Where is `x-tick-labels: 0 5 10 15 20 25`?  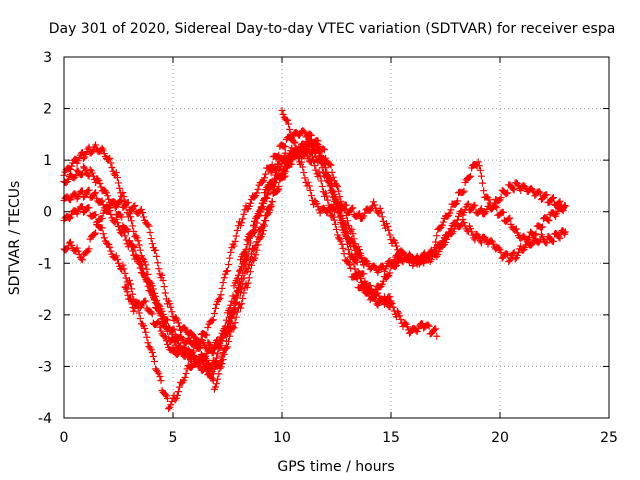
x-tick-labels: 0 5 10 15 20 25 is located at coordinates (339, 438).